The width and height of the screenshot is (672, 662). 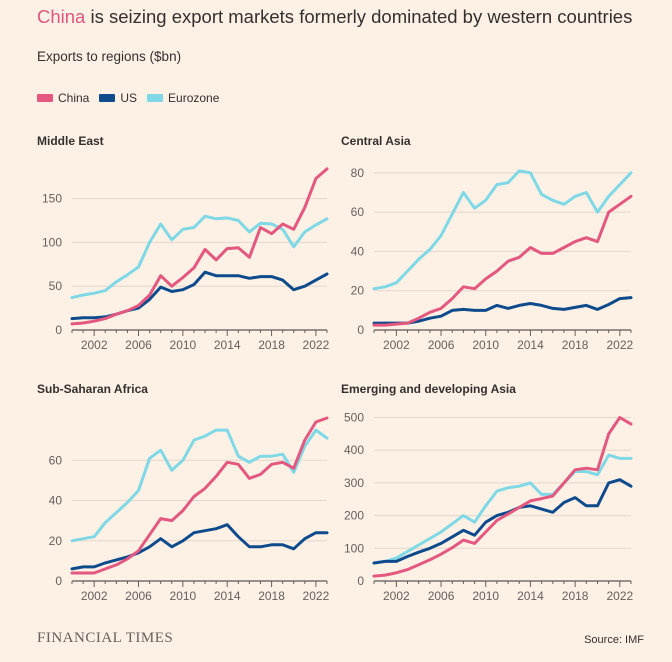 What do you see at coordinates (118, 98) in the screenshot?
I see `legend-item-us: US` at bounding box center [118, 98].